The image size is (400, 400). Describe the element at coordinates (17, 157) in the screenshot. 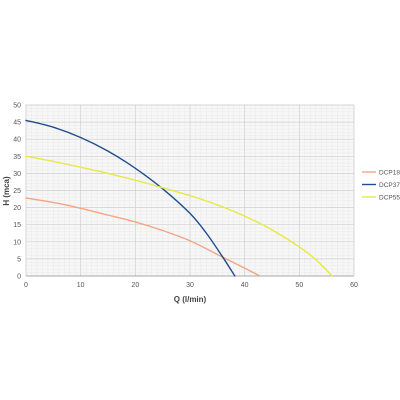

I see `y-tick-label: 35` at that location.